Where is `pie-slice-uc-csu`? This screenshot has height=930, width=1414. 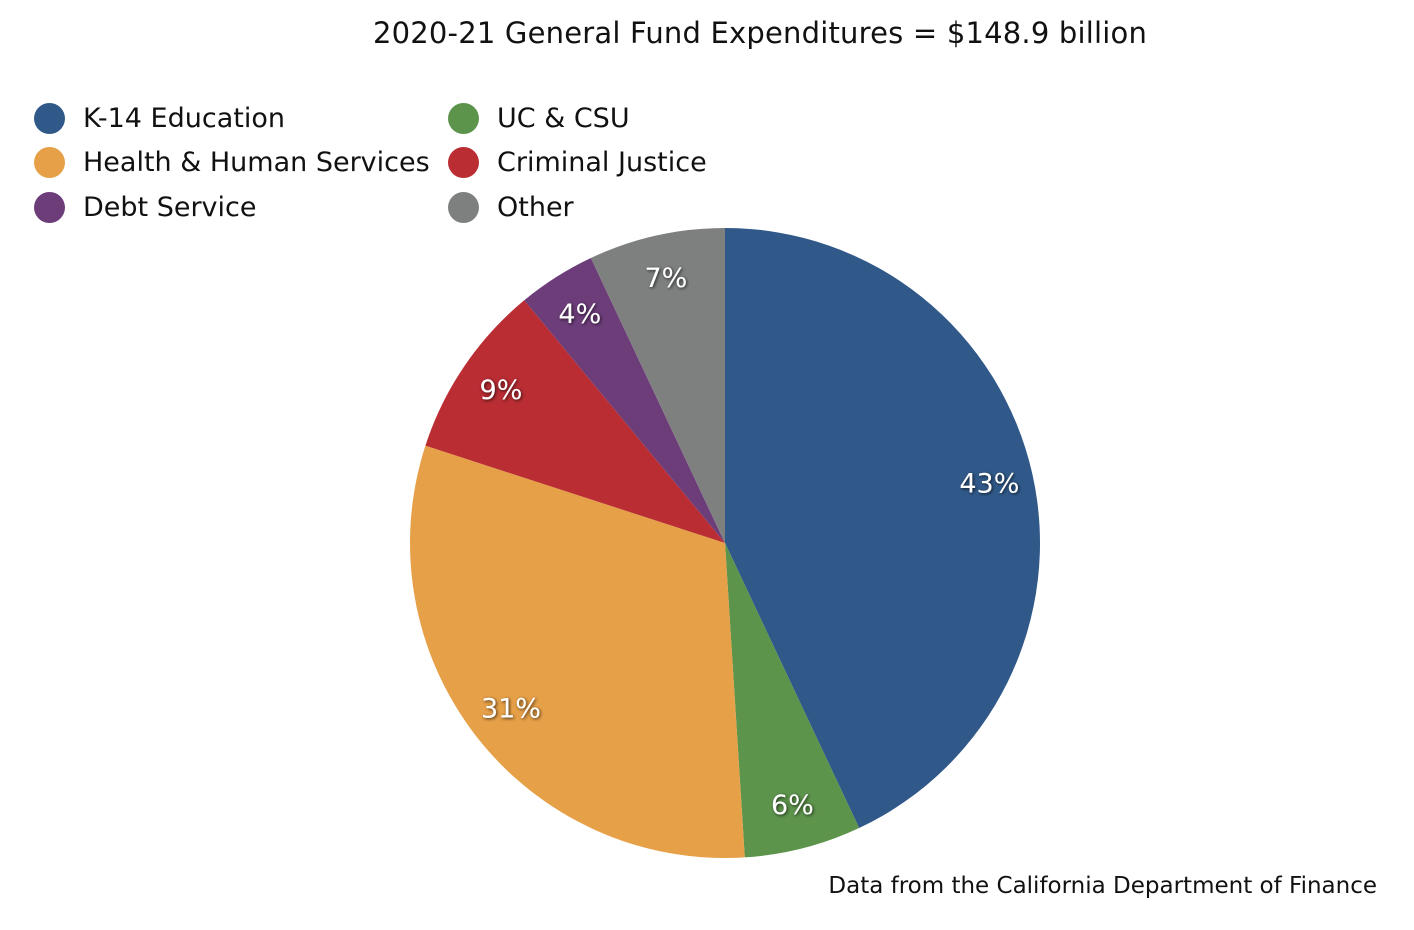
pie-slice-uc-csu is located at coordinates (792, 700).